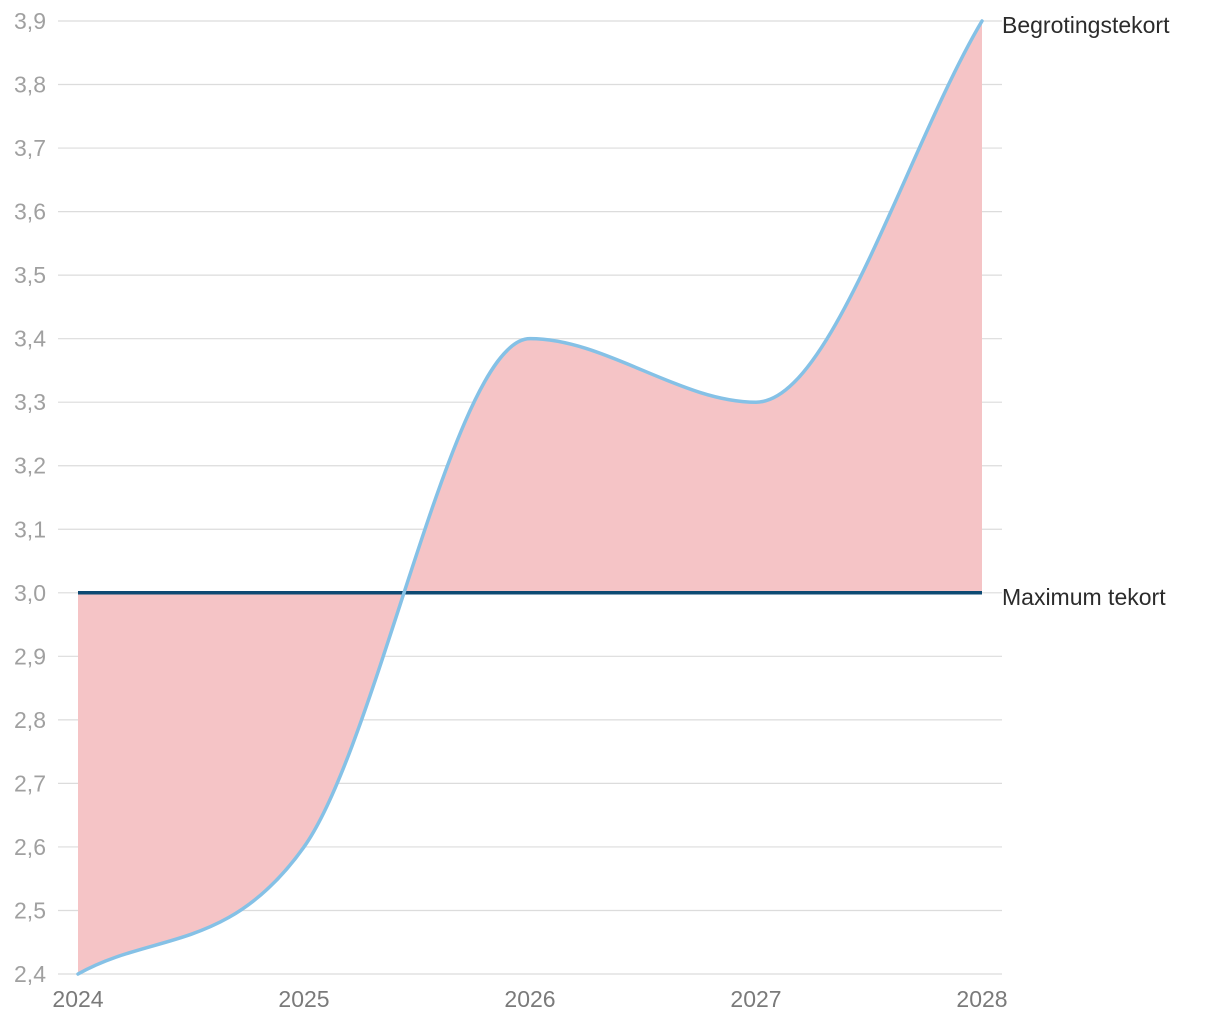 The width and height of the screenshot is (1220, 1020). What do you see at coordinates (30, 466) in the screenshot?
I see `y-tick-label: 3,2` at bounding box center [30, 466].